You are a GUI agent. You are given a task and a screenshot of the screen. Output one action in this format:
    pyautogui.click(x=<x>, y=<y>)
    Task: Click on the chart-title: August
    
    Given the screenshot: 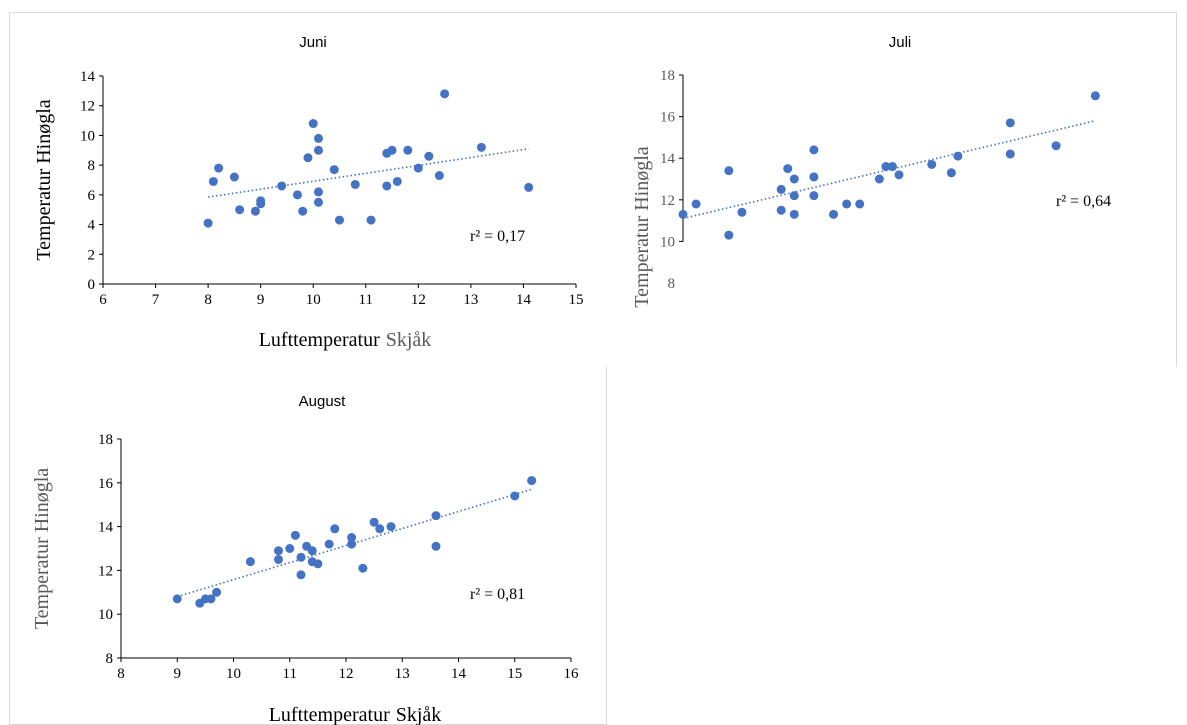 What is the action you would take?
    pyautogui.click(x=323, y=401)
    